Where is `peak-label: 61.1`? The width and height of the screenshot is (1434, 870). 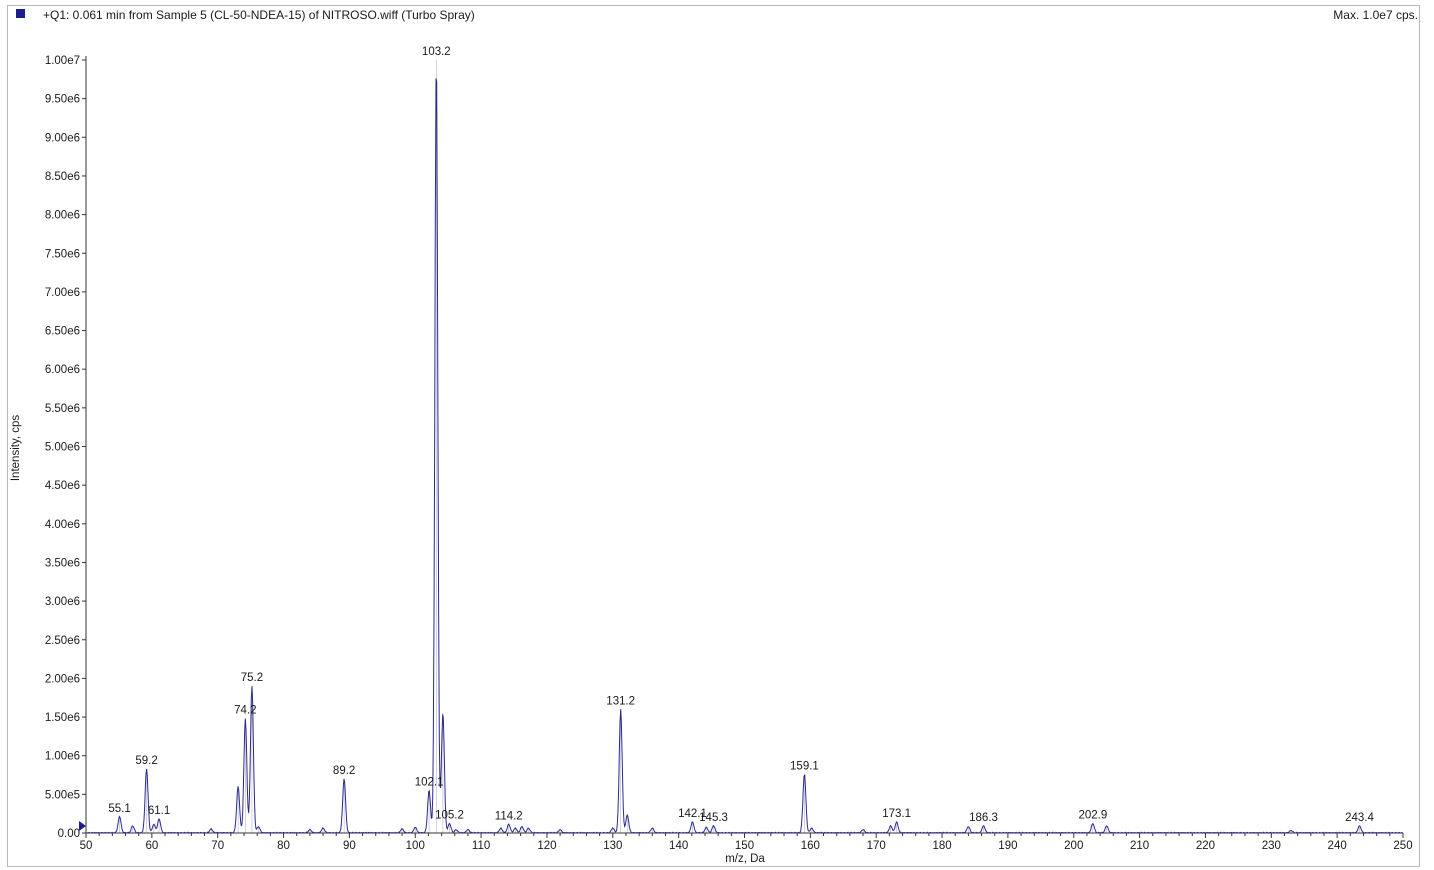
peak-label: 61.1 is located at coordinates (159, 811).